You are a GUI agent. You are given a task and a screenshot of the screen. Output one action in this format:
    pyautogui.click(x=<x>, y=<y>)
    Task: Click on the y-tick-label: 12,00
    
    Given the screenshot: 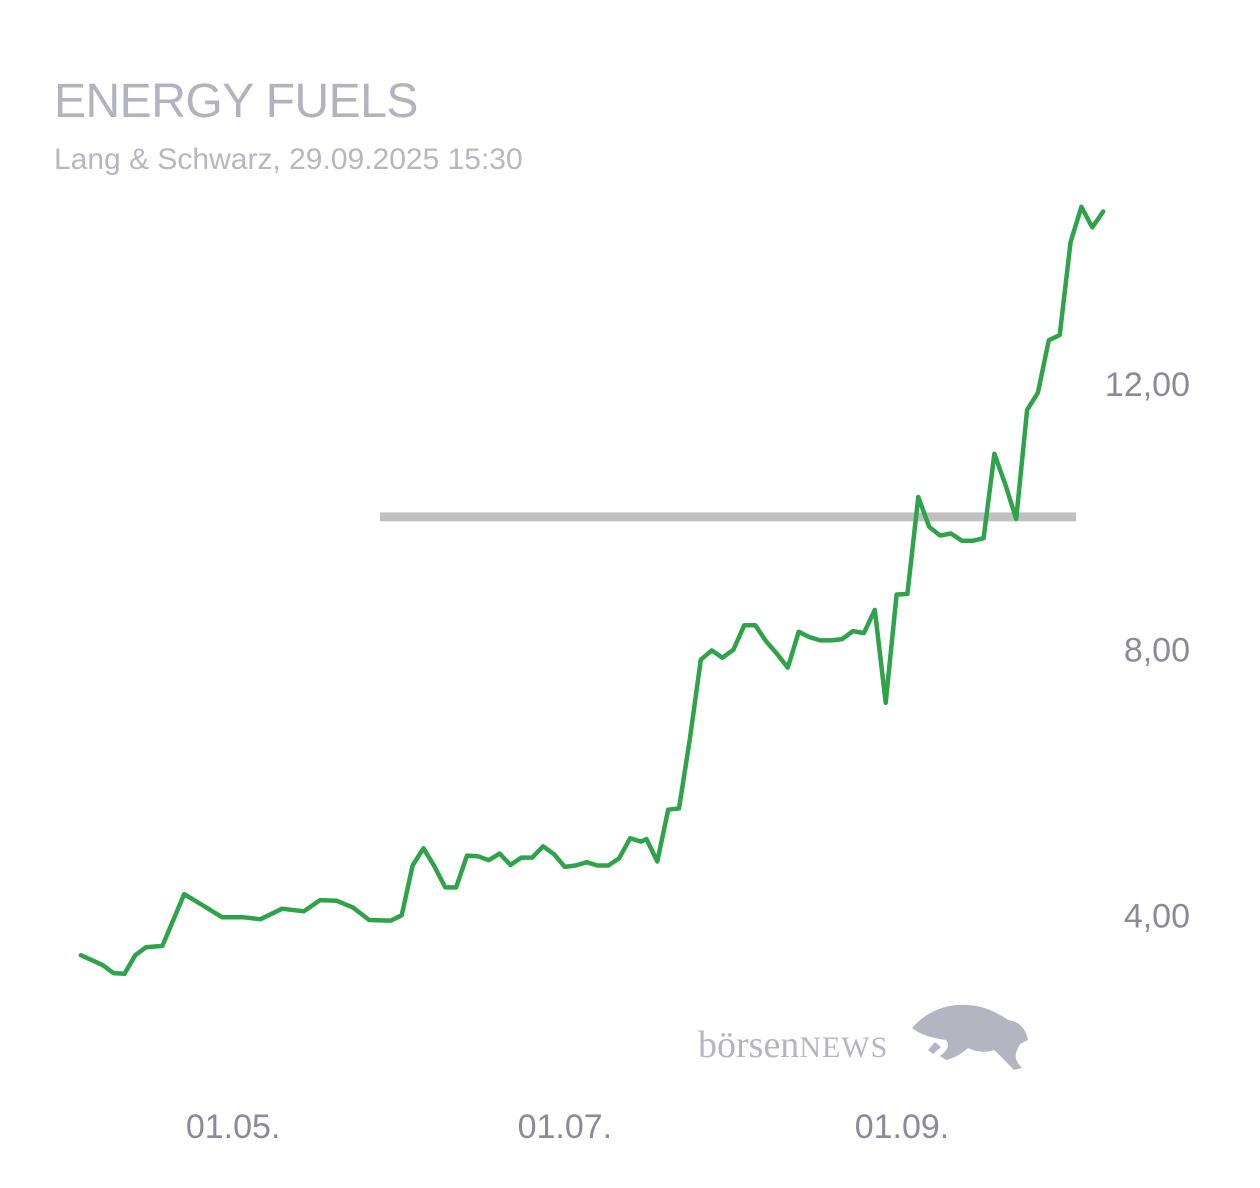 What is the action you would take?
    pyautogui.click(x=1147, y=385)
    